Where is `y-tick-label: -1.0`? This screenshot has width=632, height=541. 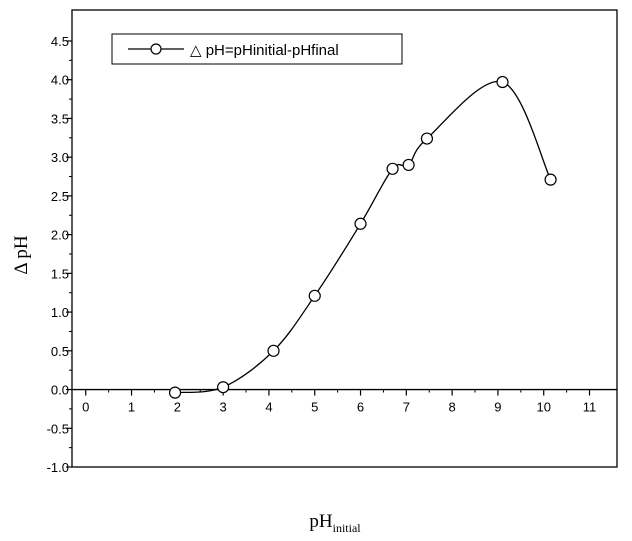 y-tick-label: -1.0 is located at coordinates (58, 467).